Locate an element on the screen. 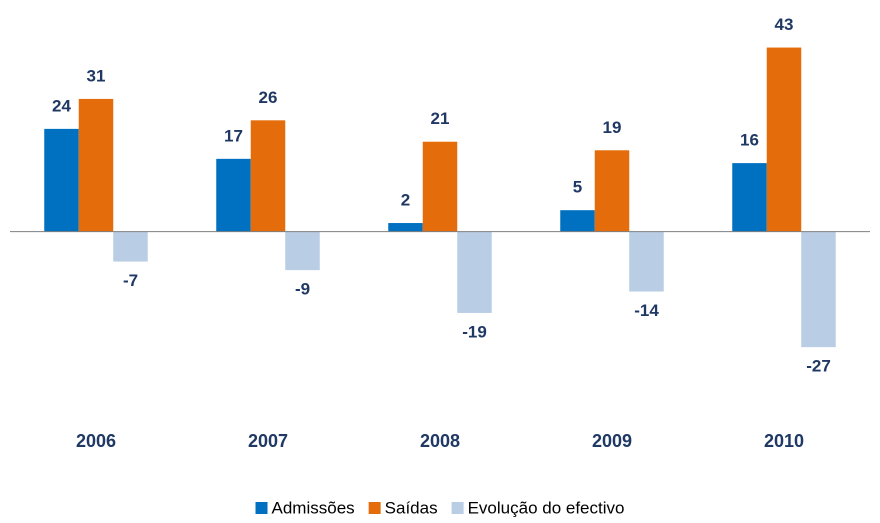 The height and width of the screenshot is (523, 880). value-label: 21 is located at coordinates (440, 118).